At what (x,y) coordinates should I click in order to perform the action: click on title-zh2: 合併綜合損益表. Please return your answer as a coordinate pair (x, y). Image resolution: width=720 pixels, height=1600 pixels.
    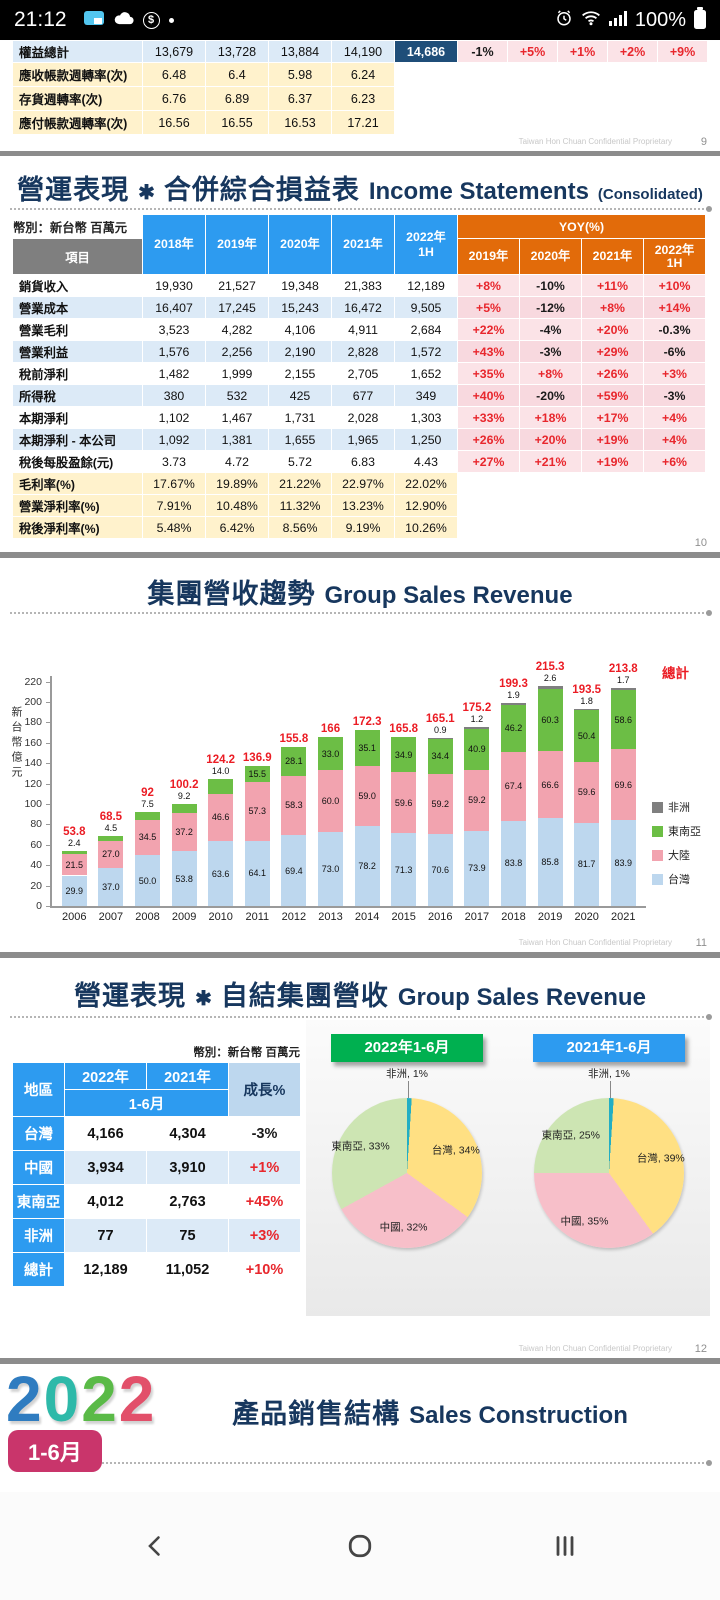
    Looking at the image, I should click on (261, 190).